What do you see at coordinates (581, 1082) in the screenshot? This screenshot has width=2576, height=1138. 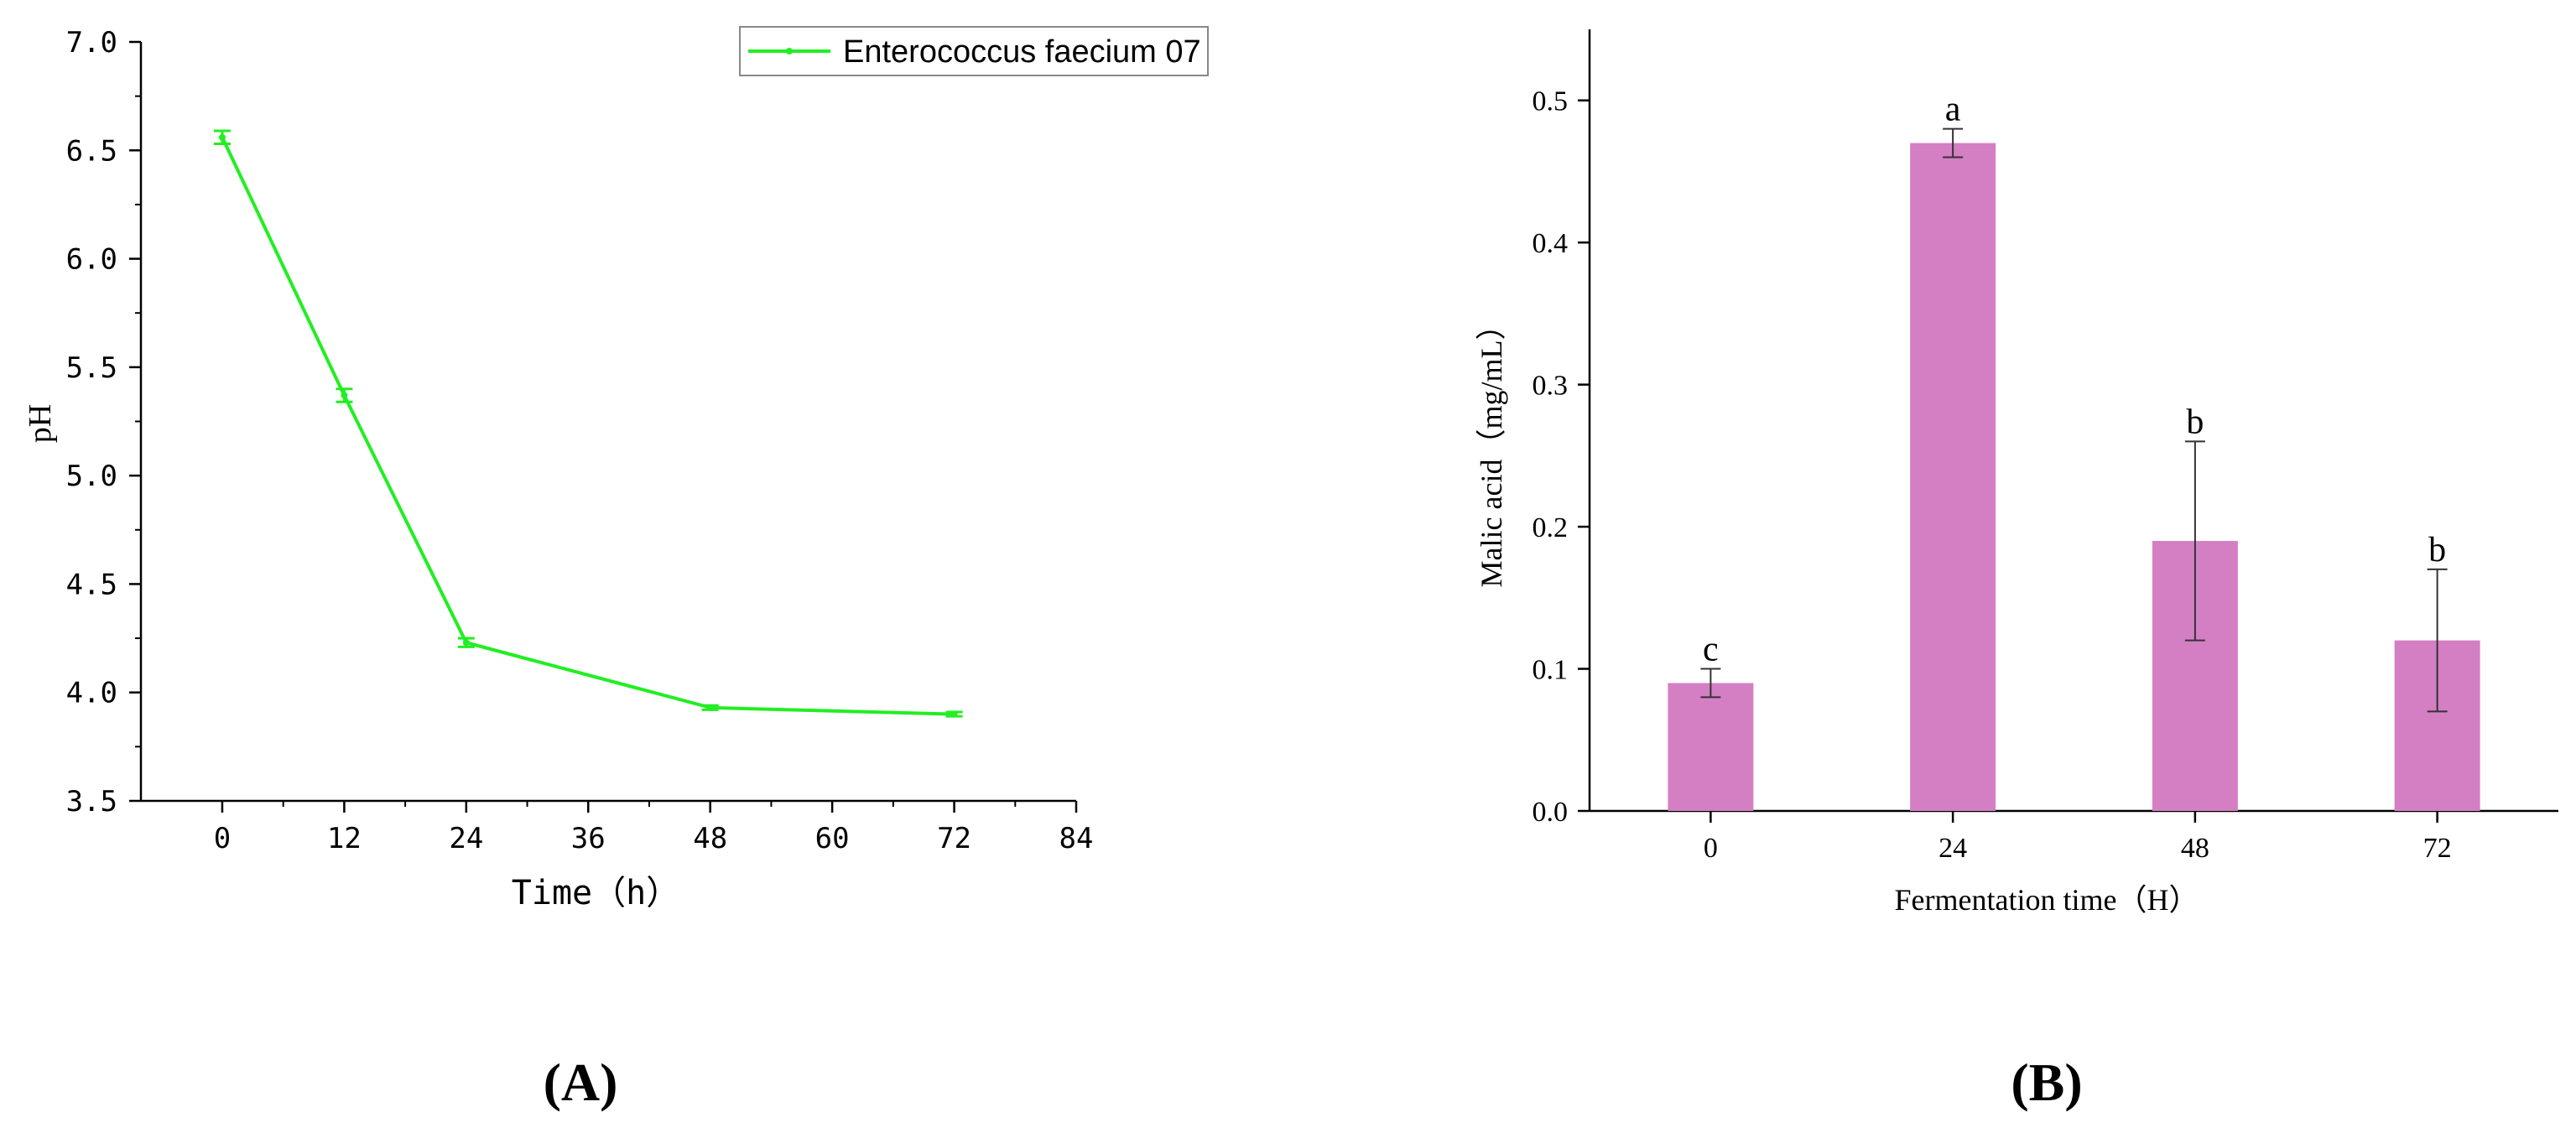 I see `panel-a-label: (A)` at bounding box center [581, 1082].